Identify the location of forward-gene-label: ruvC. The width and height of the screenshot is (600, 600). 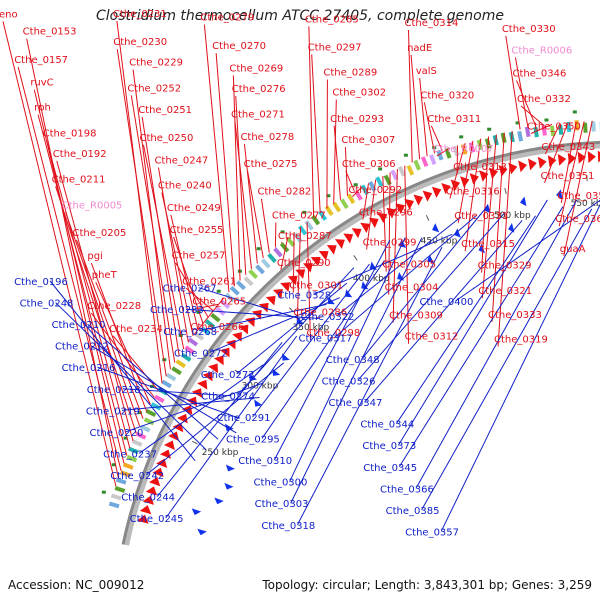
(41, 83).